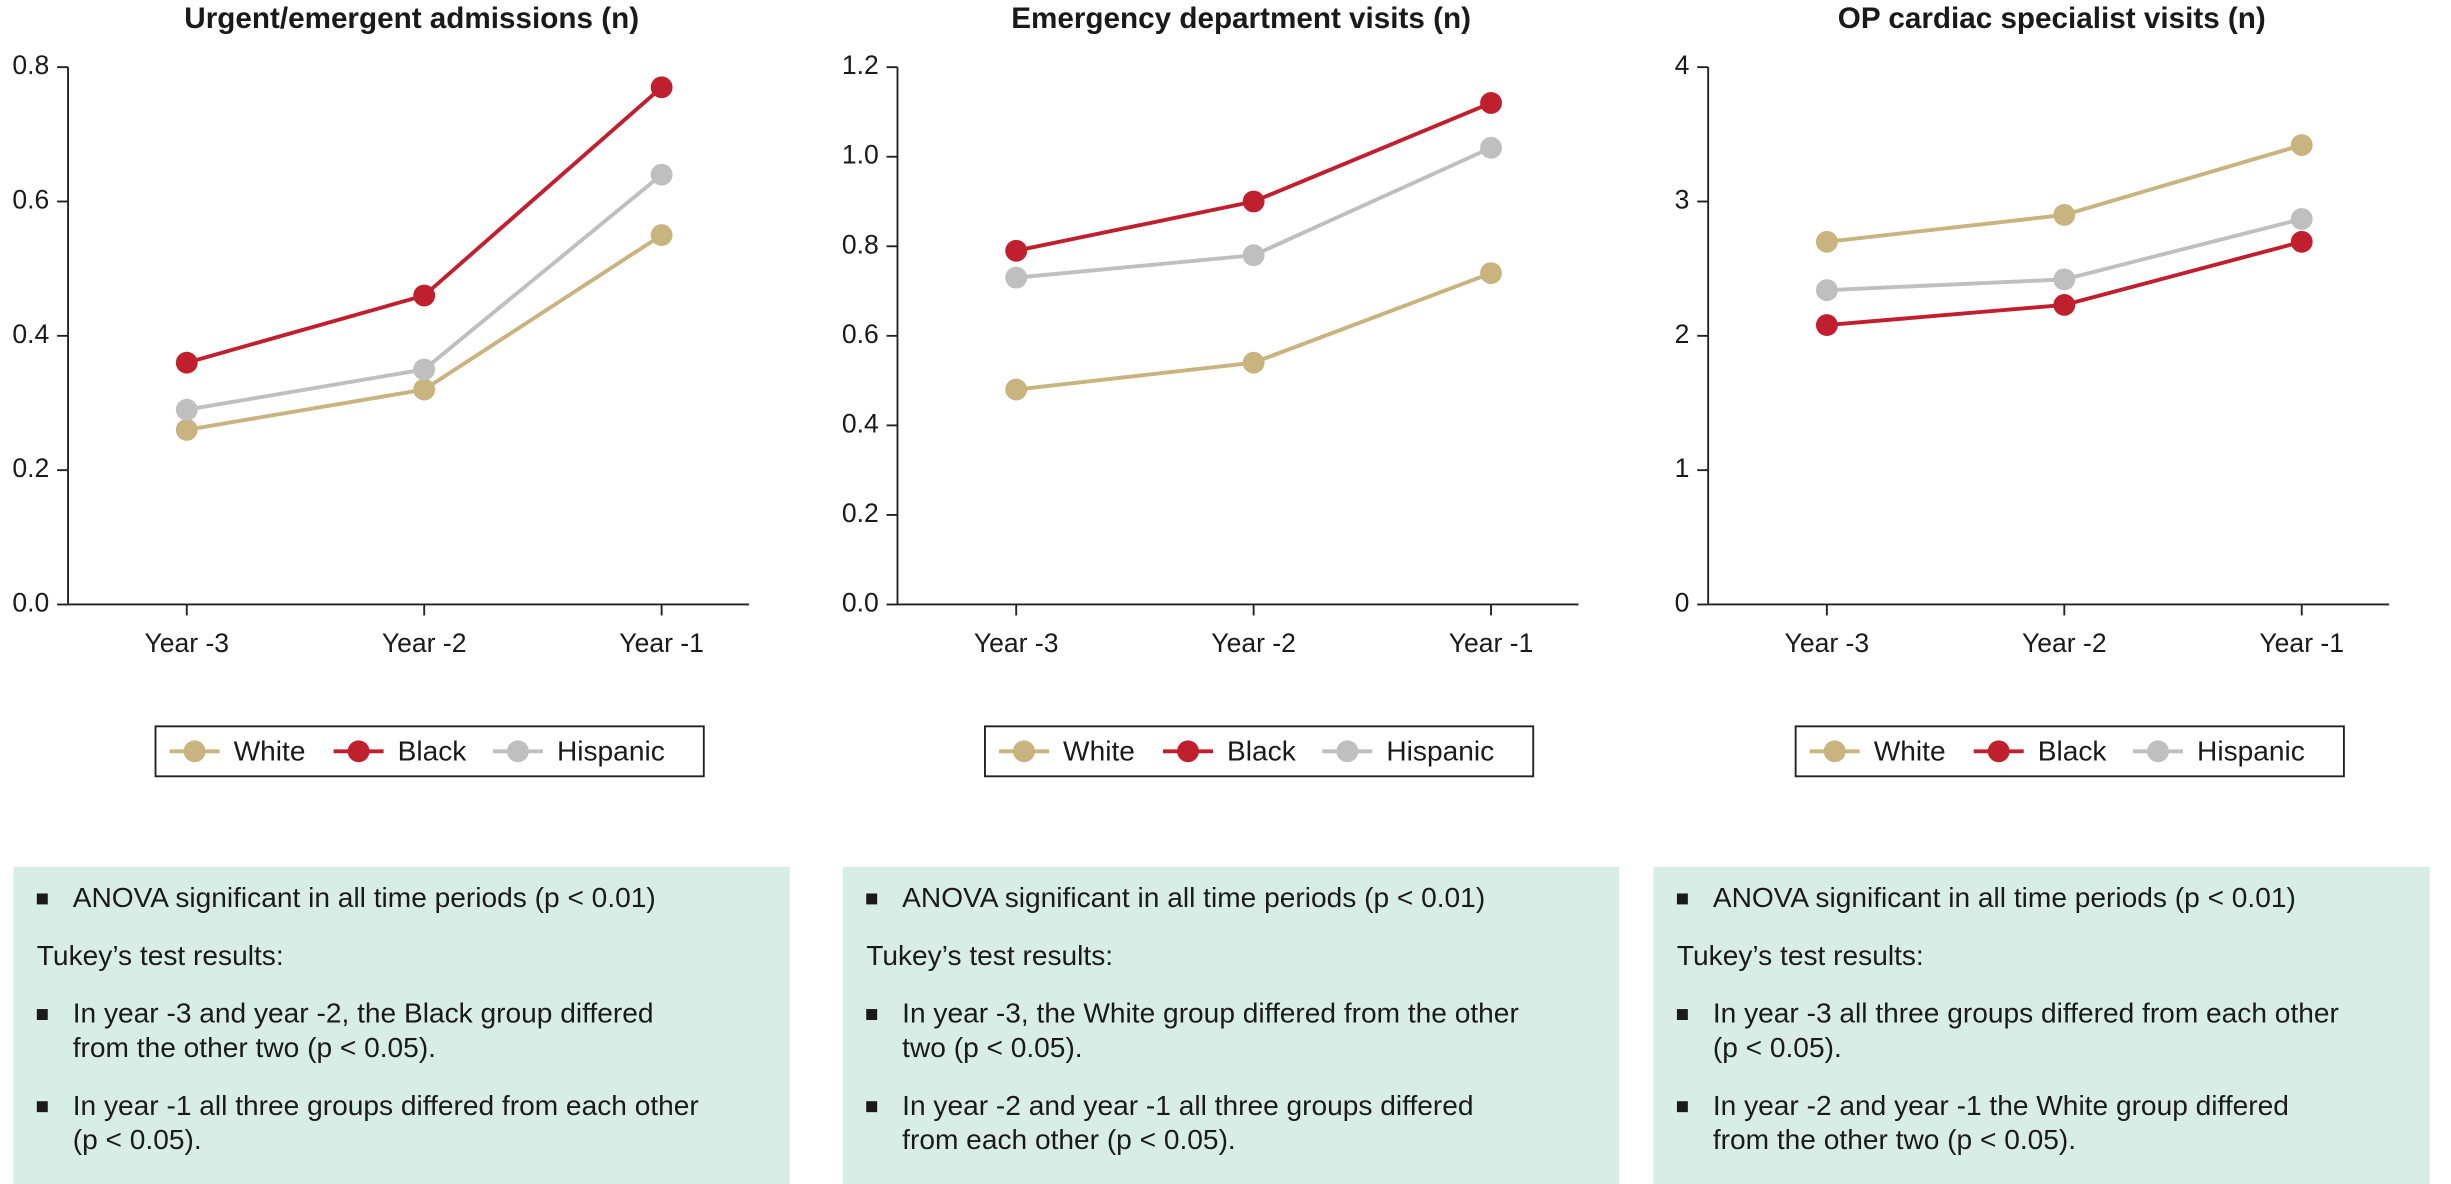  What do you see at coordinates (1682, 468) in the screenshot?
I see `y-tick-label: 1` at bounding box center [1682, 468].